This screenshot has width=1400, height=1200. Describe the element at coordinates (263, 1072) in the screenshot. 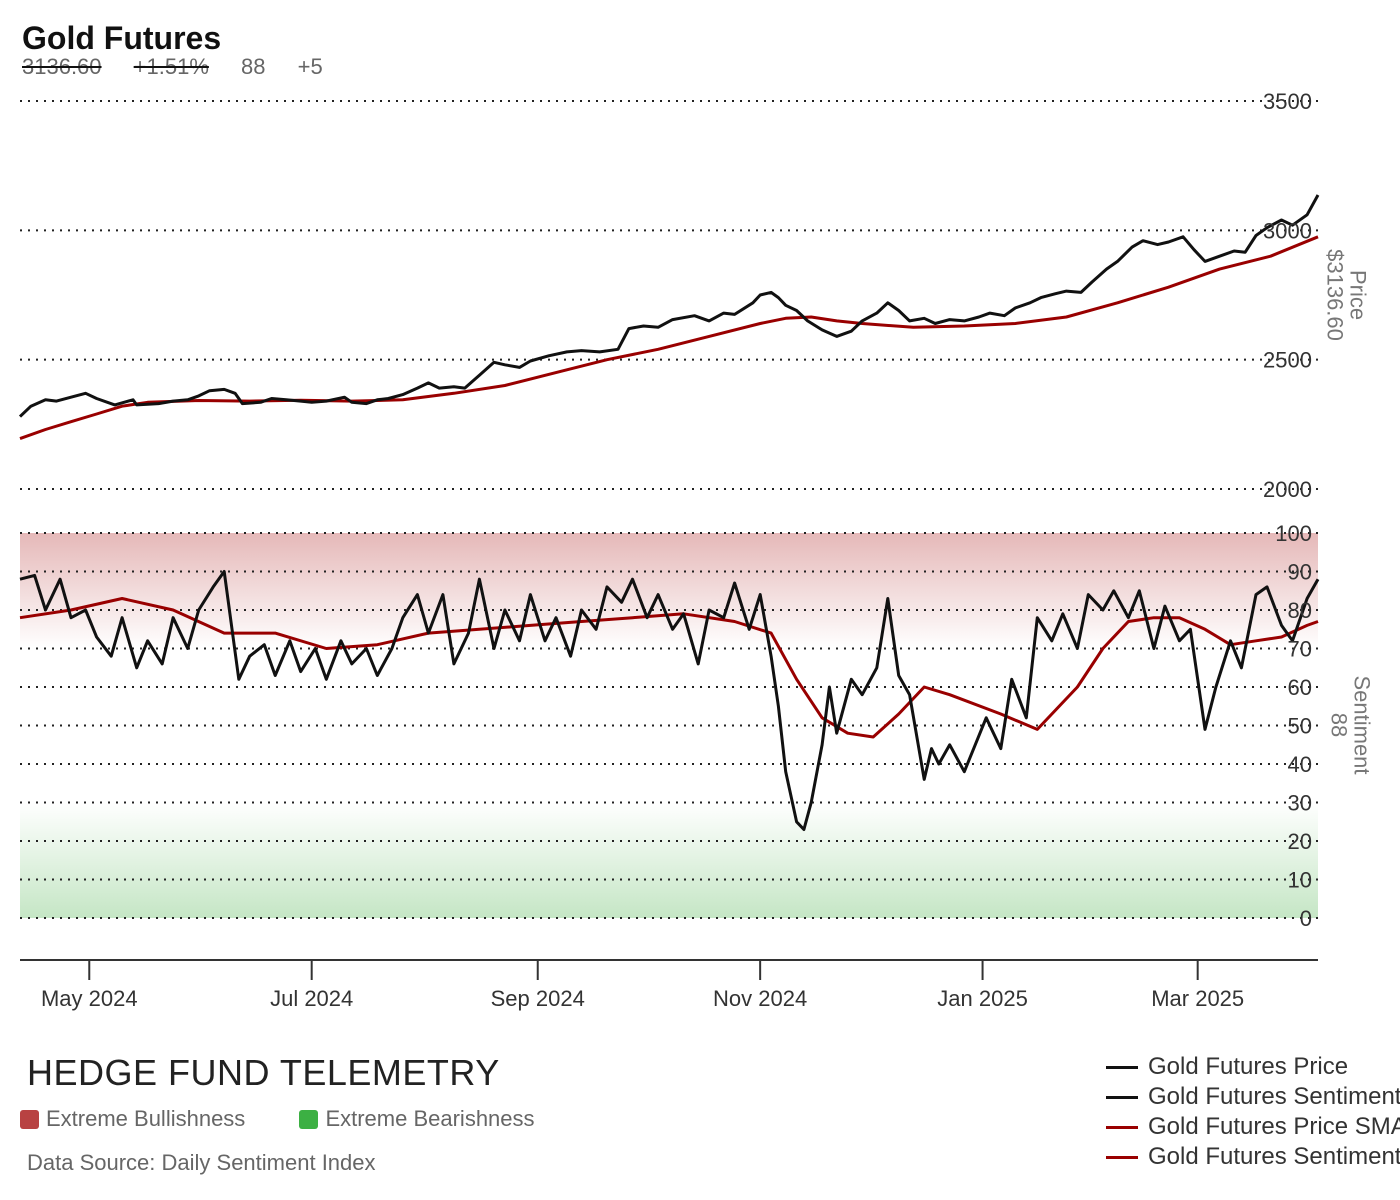

I see `brand-name: HEDGE FUND TELEMETRY` at that location.